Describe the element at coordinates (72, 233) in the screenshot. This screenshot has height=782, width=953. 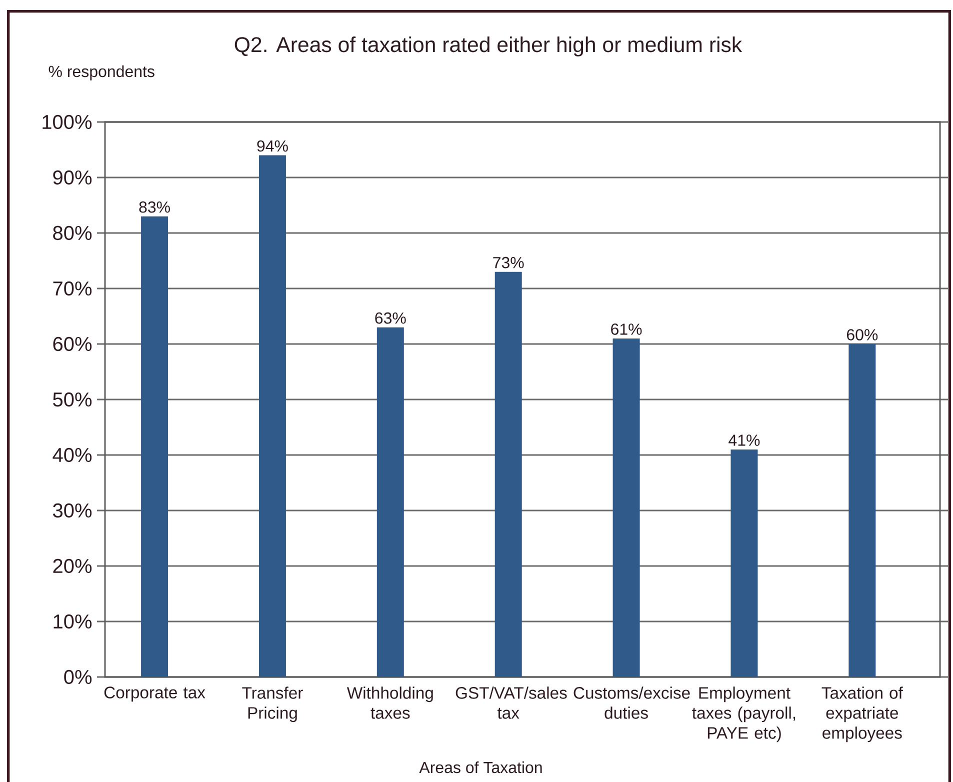
I see `y-tick-label: 80%` at that location.